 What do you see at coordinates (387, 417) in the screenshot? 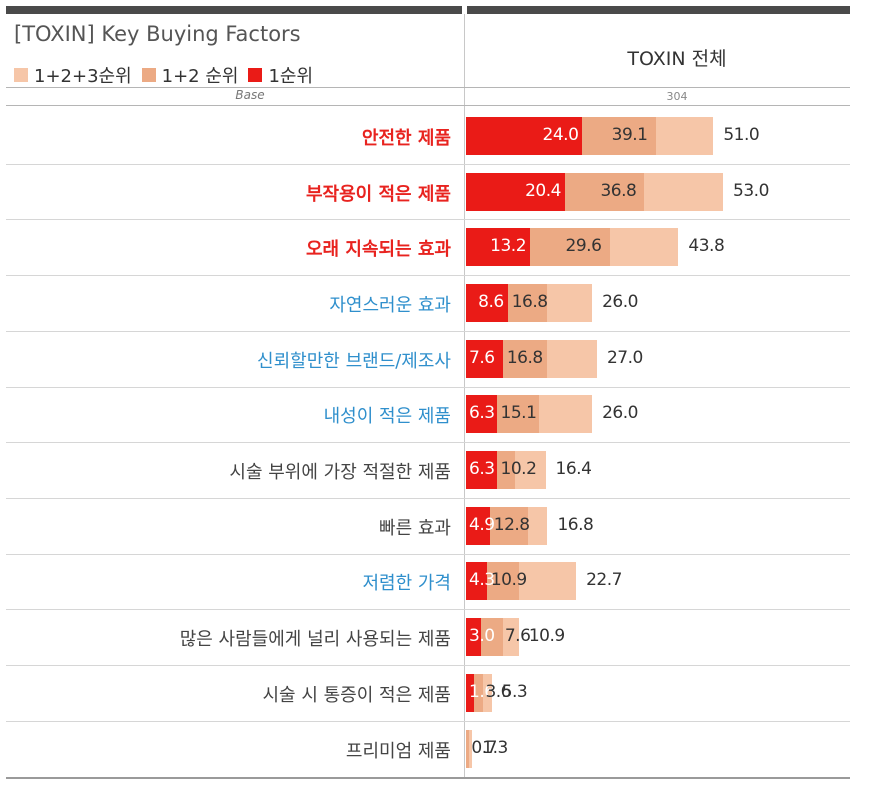
I see `category-label: 내성이 적은 제품` at bounding box center [387, 417].